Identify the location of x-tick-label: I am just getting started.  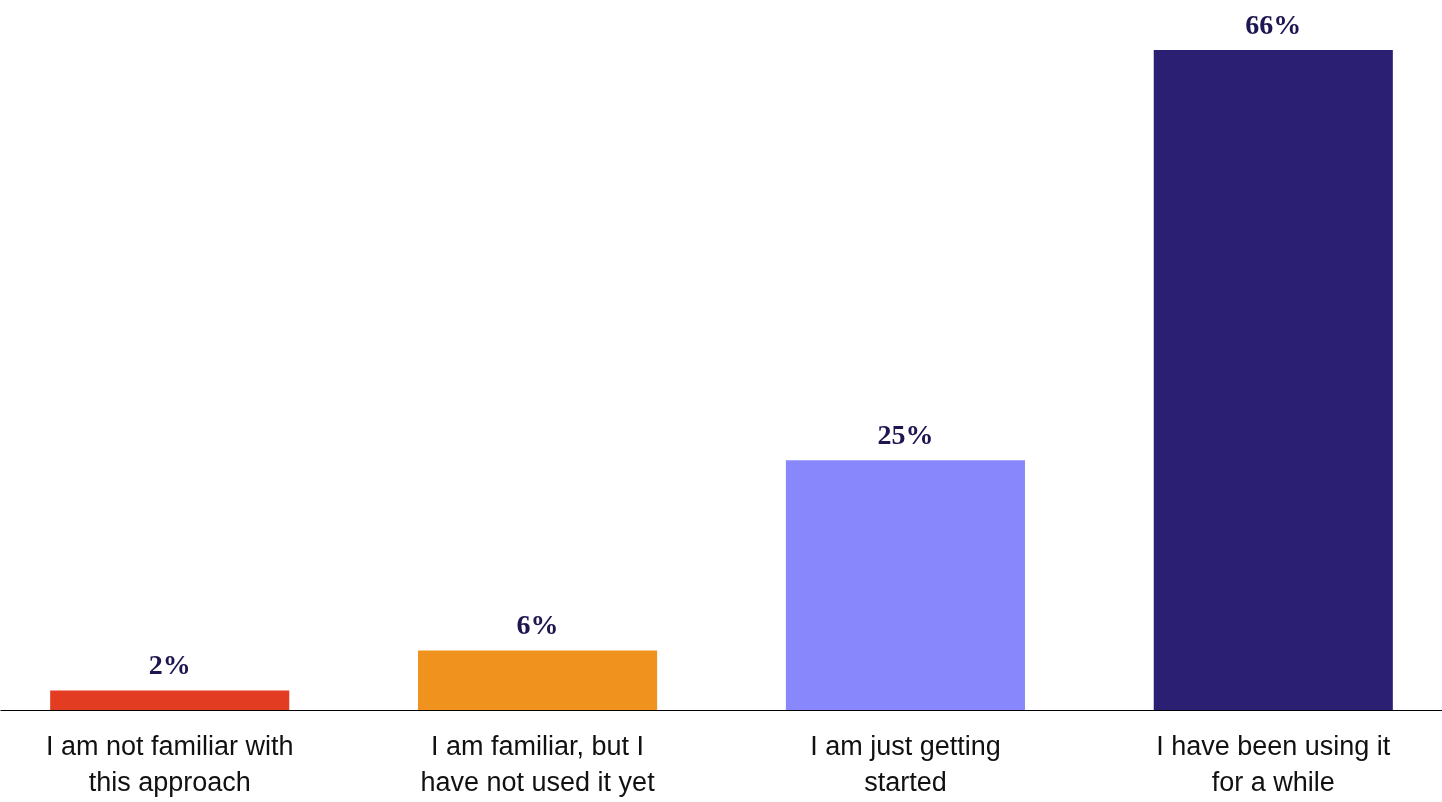
(905, 763).